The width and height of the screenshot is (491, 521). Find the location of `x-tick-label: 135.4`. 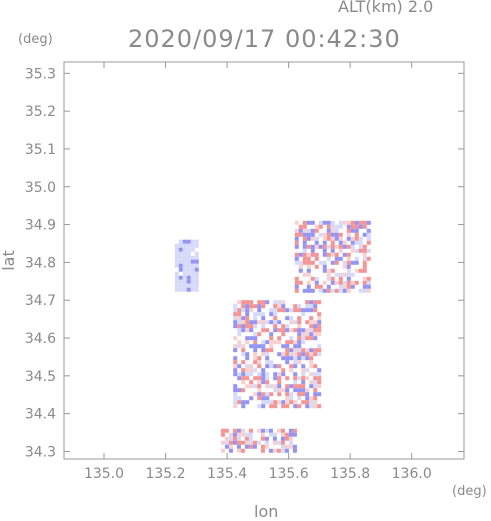

x-tick-label: 135.4 is located at coordinates (227, 474).